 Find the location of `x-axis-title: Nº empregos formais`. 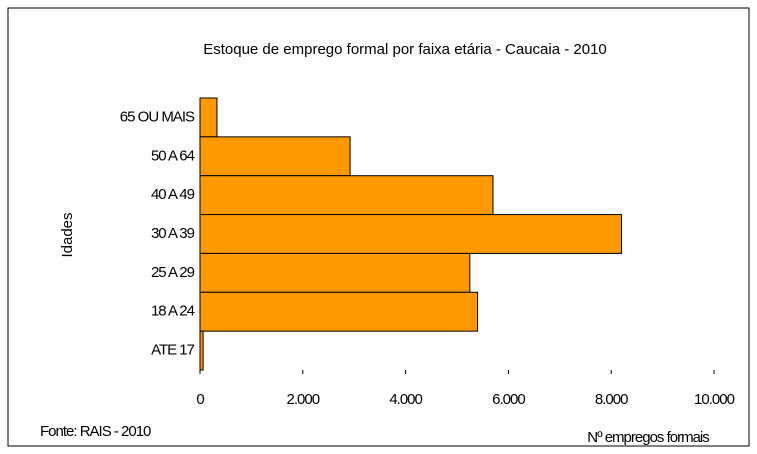

x-axis-title: Nº empregos formais is located at coordinates (648, 437).